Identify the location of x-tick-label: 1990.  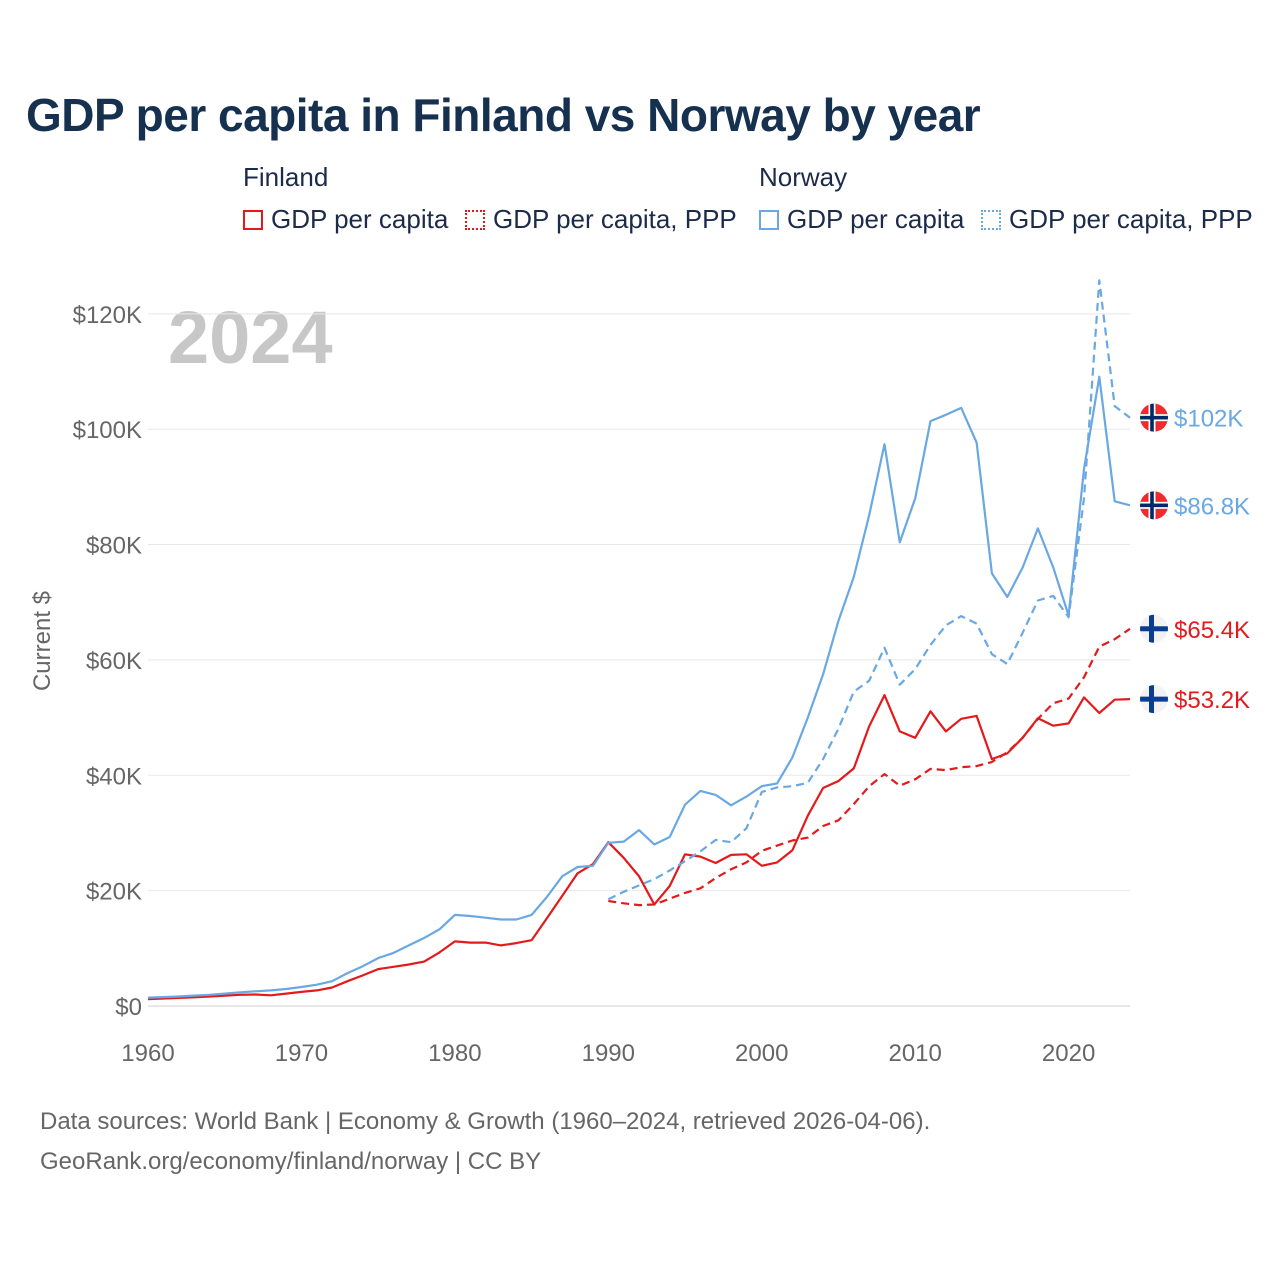
(608, 1053).